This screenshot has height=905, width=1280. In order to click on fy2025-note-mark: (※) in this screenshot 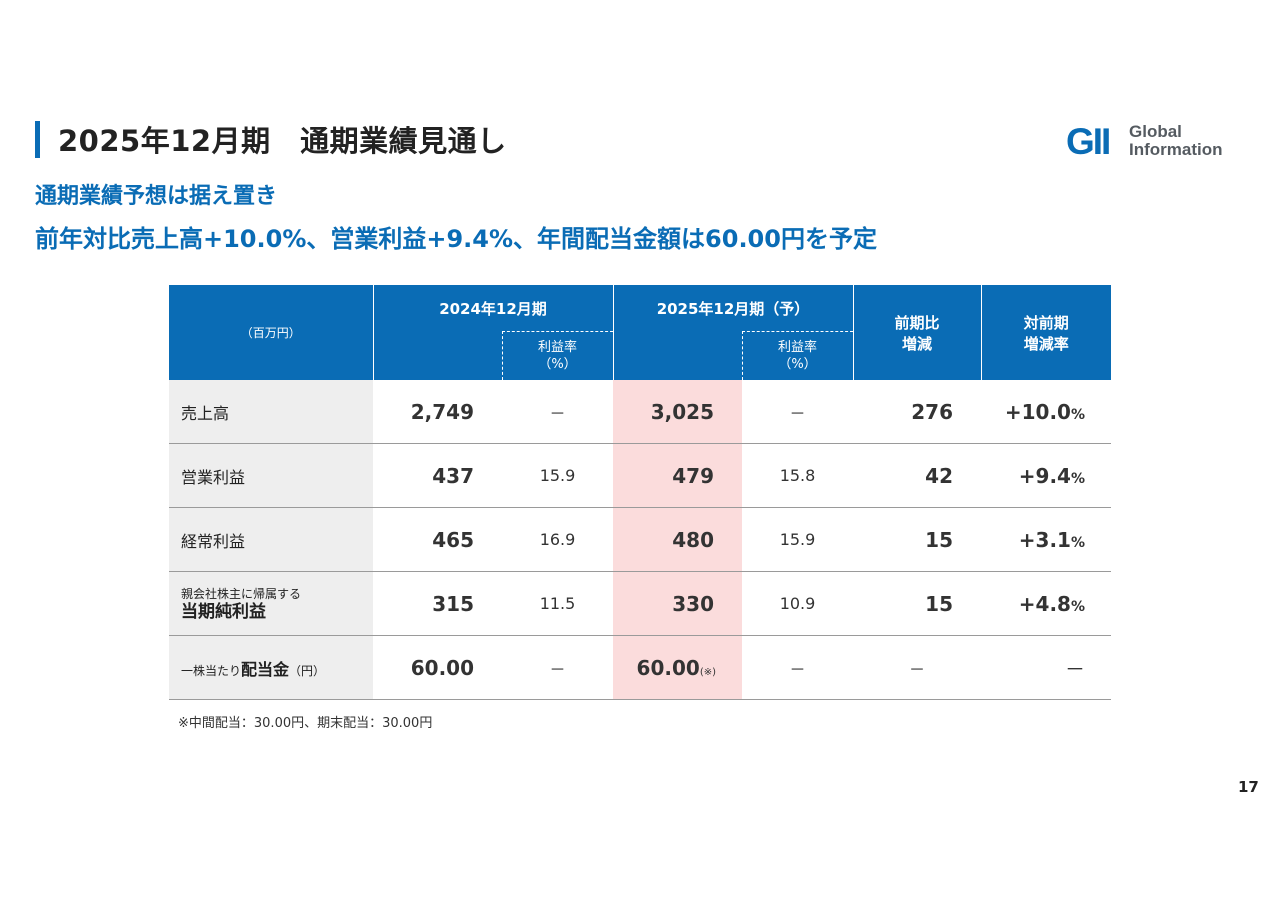, I will do `click(707, 672)`.